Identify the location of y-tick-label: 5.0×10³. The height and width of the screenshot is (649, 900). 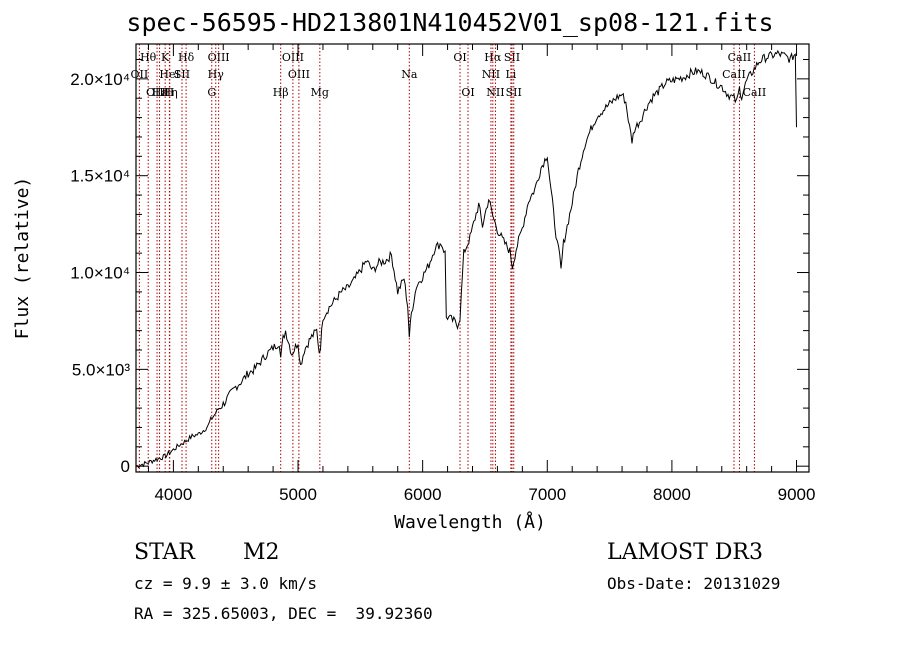
(101, 369).